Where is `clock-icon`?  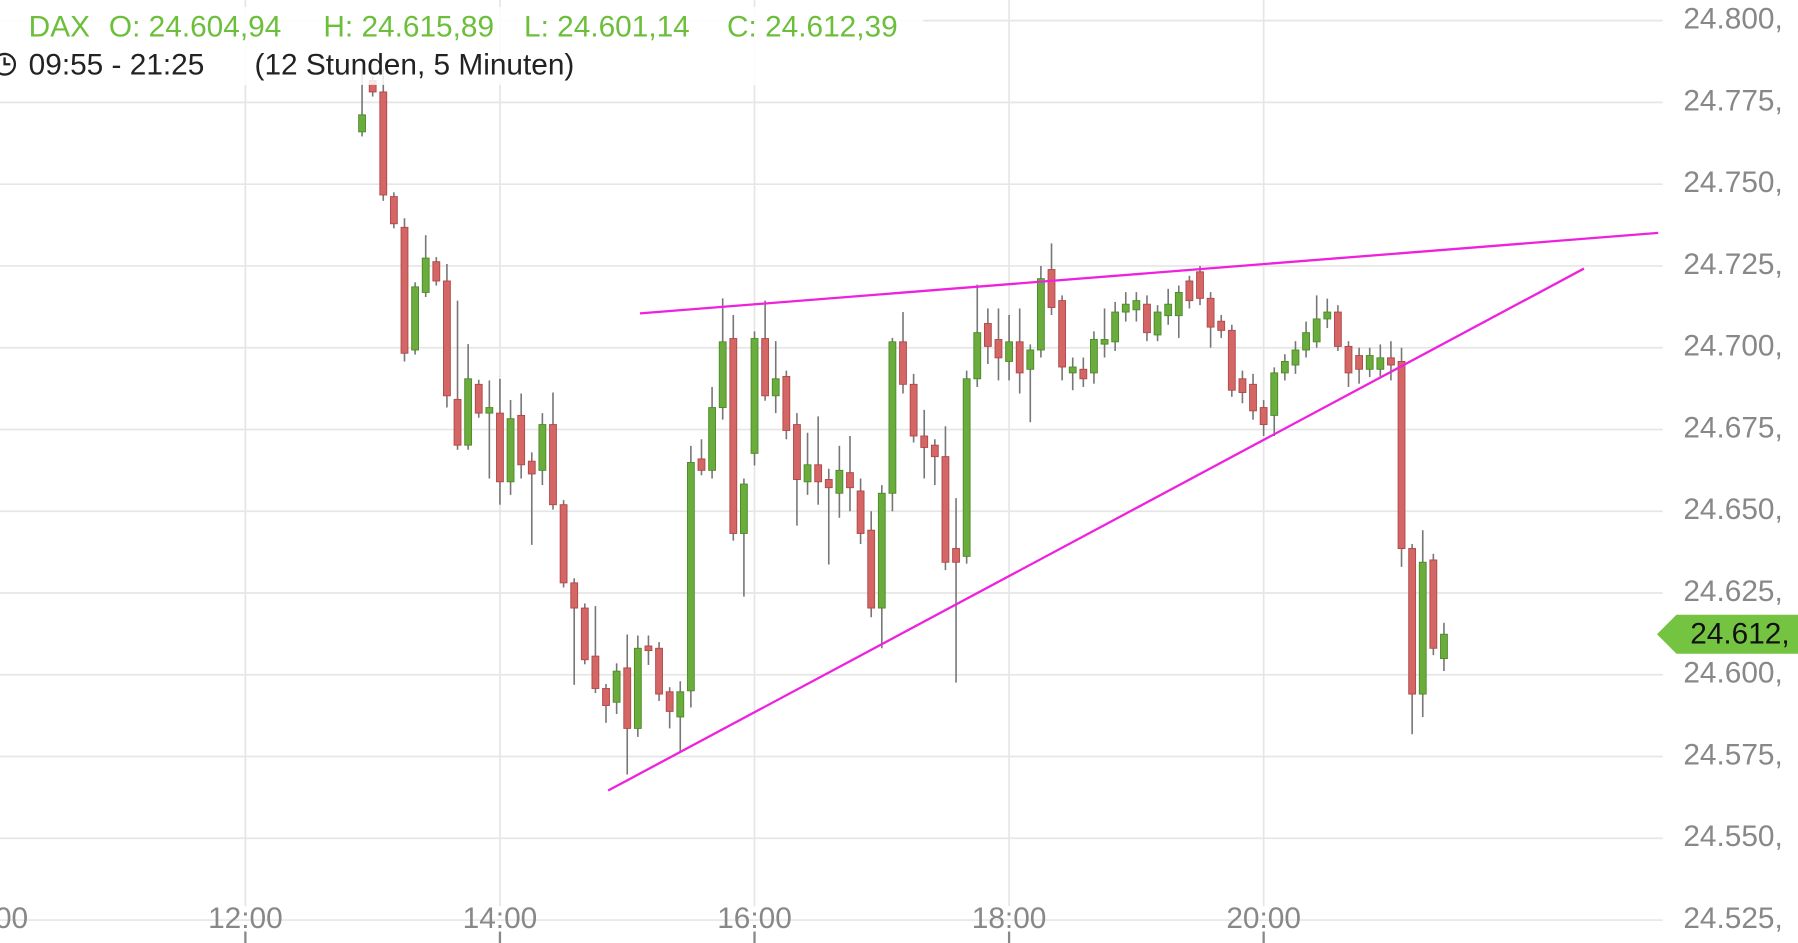
clock-icon is located at coordinates (8, 64).